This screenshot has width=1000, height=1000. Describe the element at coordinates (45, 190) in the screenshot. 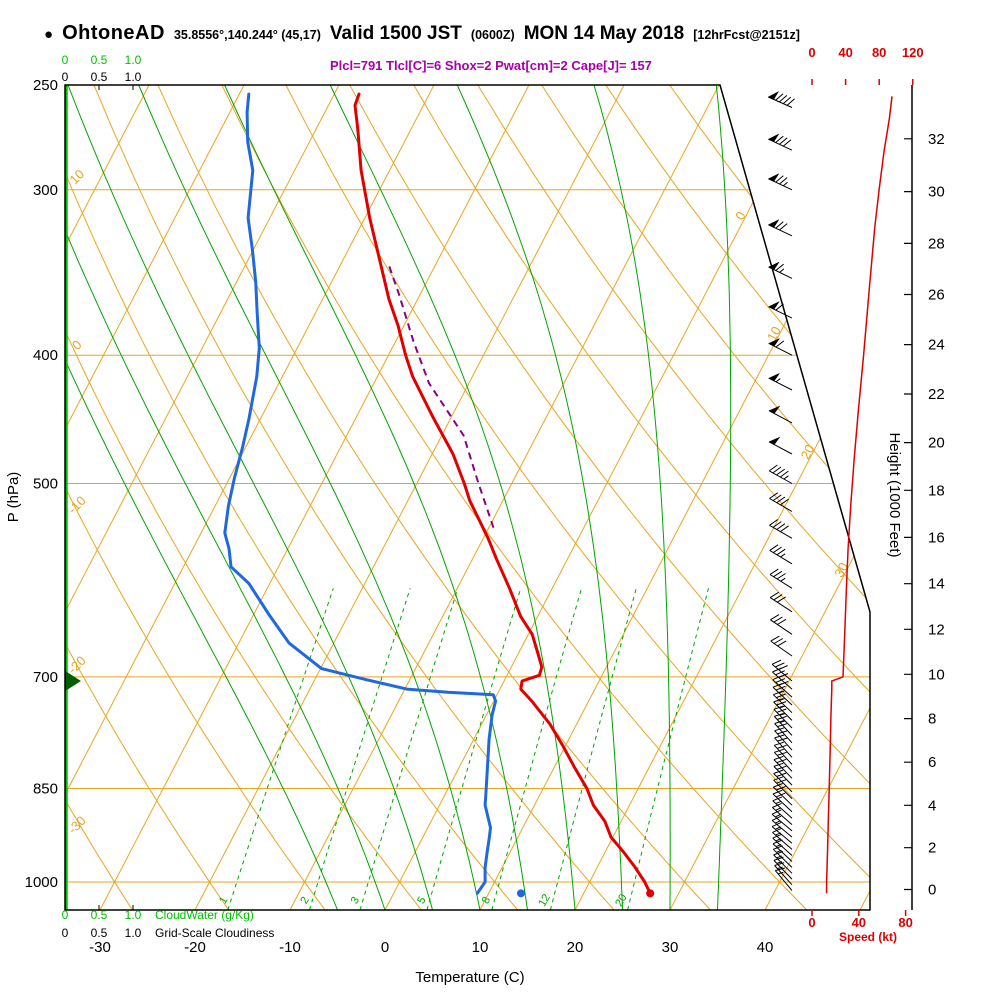

I see `svg-text: 300` at that location.